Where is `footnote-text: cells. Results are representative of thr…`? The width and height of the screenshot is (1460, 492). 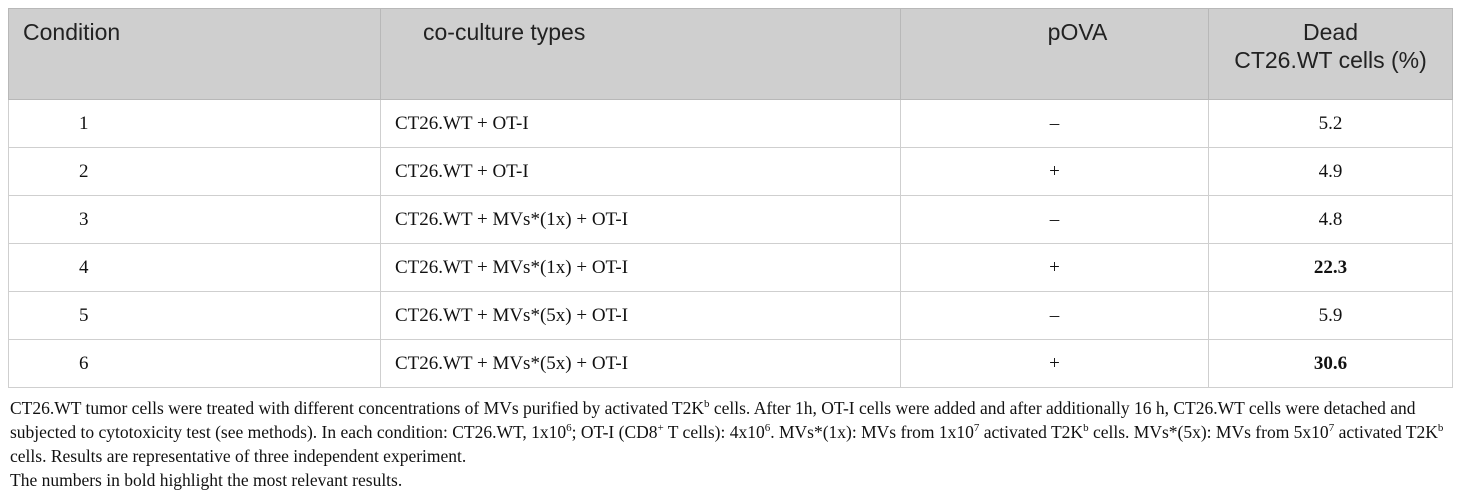 footnote-text: cells. Results are representative of thr… is located at coordinates (238, 456).